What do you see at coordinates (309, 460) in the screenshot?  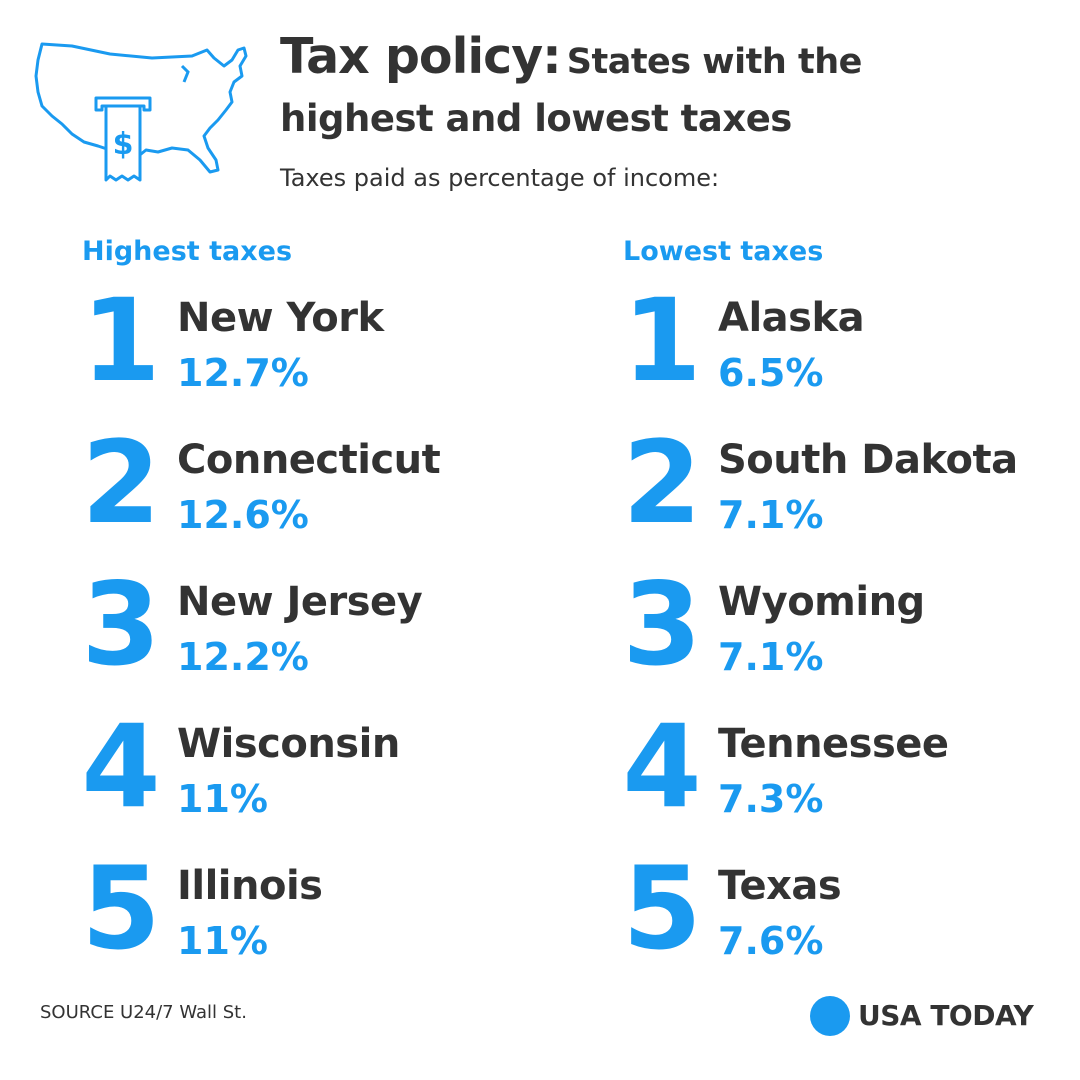 I see `state-name: Connecticut` at bounding box center [309, 460].